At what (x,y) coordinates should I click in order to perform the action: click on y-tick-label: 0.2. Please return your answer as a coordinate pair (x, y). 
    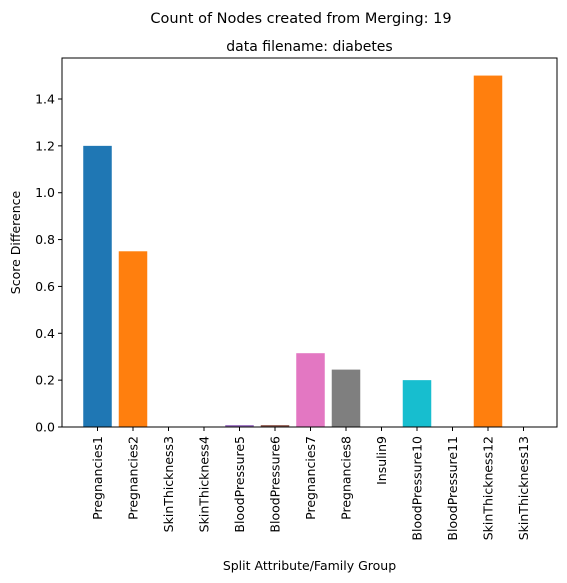
    Looking at the image, I should click on (45, 380).